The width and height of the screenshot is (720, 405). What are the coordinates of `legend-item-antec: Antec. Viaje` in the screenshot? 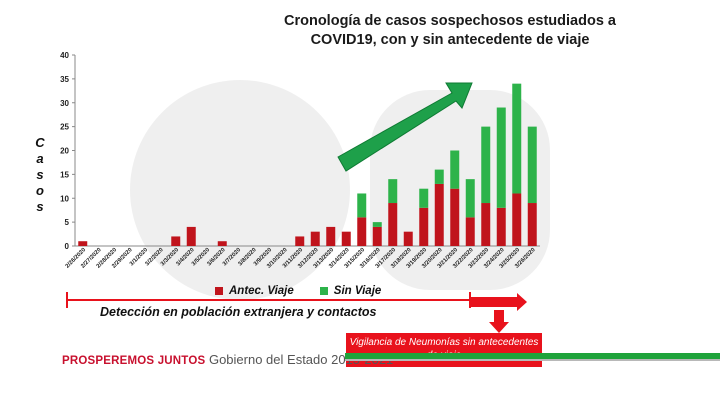 It's located at (254, 291).